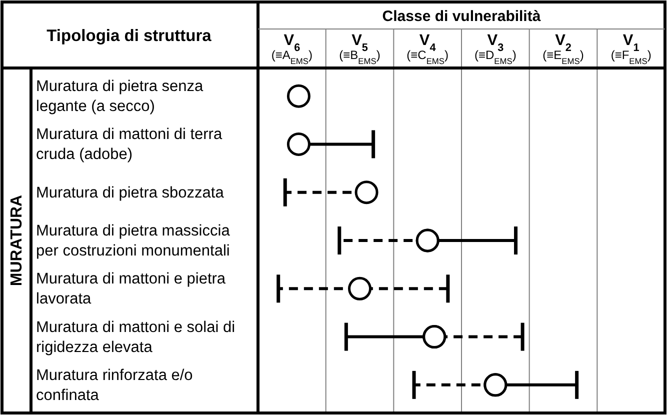 This screenshot has width=668, height=417. What do you see at coordinates (462, 16) in the screenshot?
I see `x-axis-title: Classe di vulnerabilità` at bounding box center [462, 16].